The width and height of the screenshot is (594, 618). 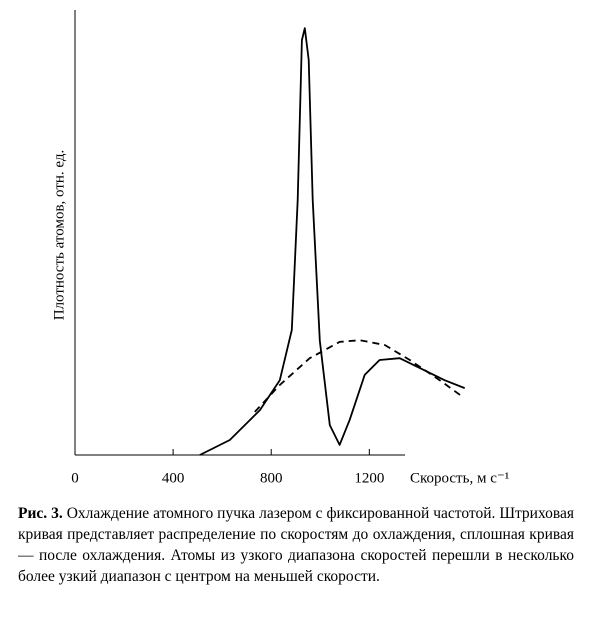 I want to click on x-tick-label: 800, so click(x=271, y=478).